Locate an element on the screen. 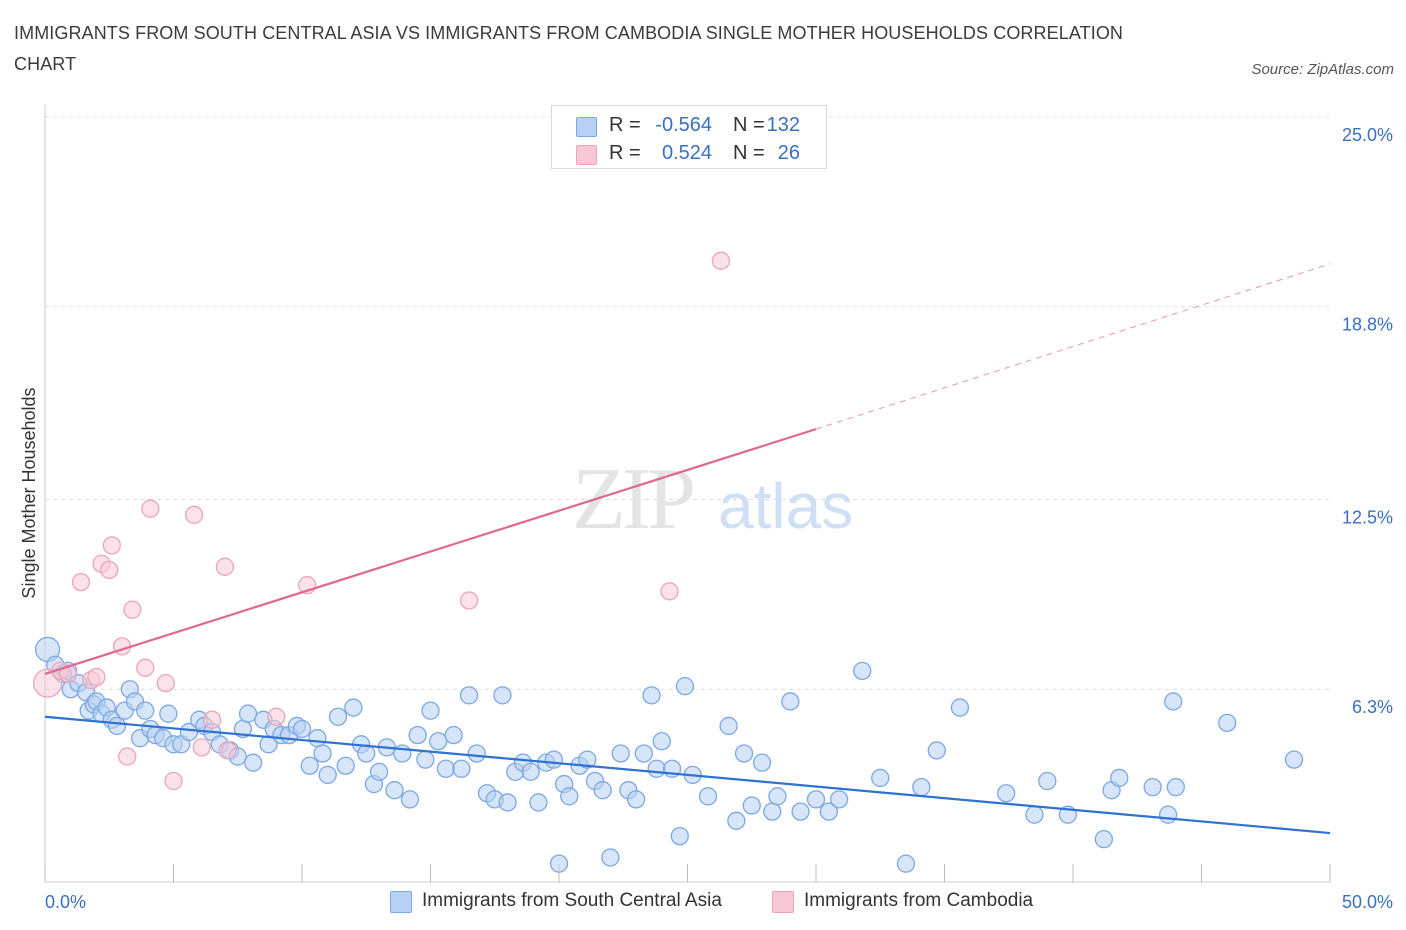  watermark-zip: ZIP is located at coordinates (632, 499).